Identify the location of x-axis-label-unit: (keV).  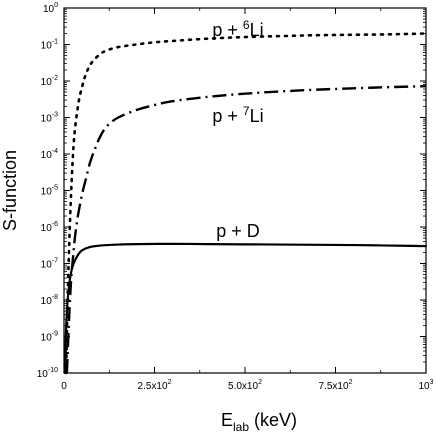
(273, 420).